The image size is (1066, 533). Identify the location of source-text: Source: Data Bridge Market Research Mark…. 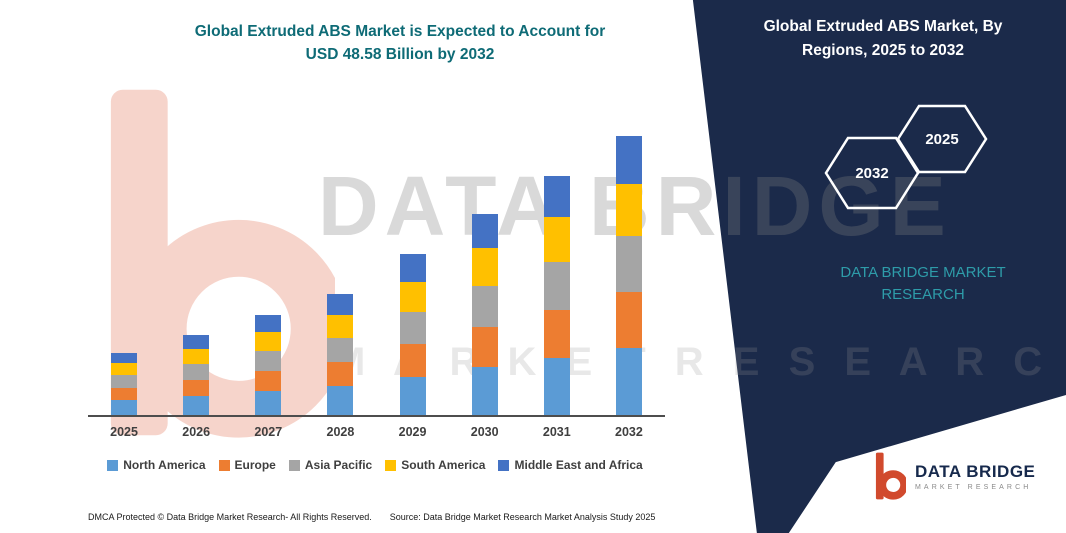
(522, 517).